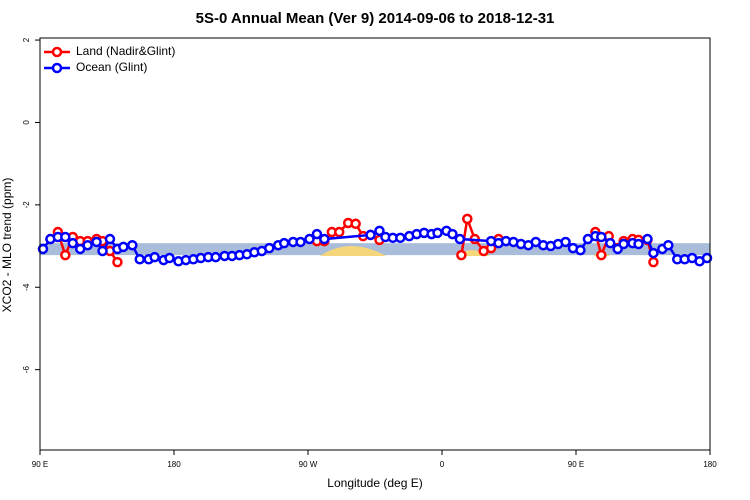 This screenshot has height=500, width=750. What do you see at coordinates (125, 51) in the screenshot?
I see `legend-label: Land (Nadir&Glint)` at bounding box center [125, 51].